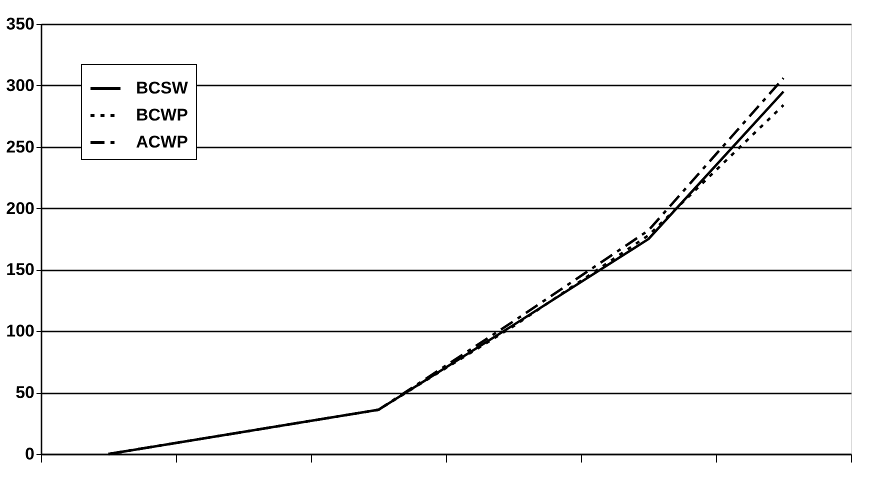 This screenshot has width=891, height=483. I want to click on y-tick-label: 300, so click(20, 85).